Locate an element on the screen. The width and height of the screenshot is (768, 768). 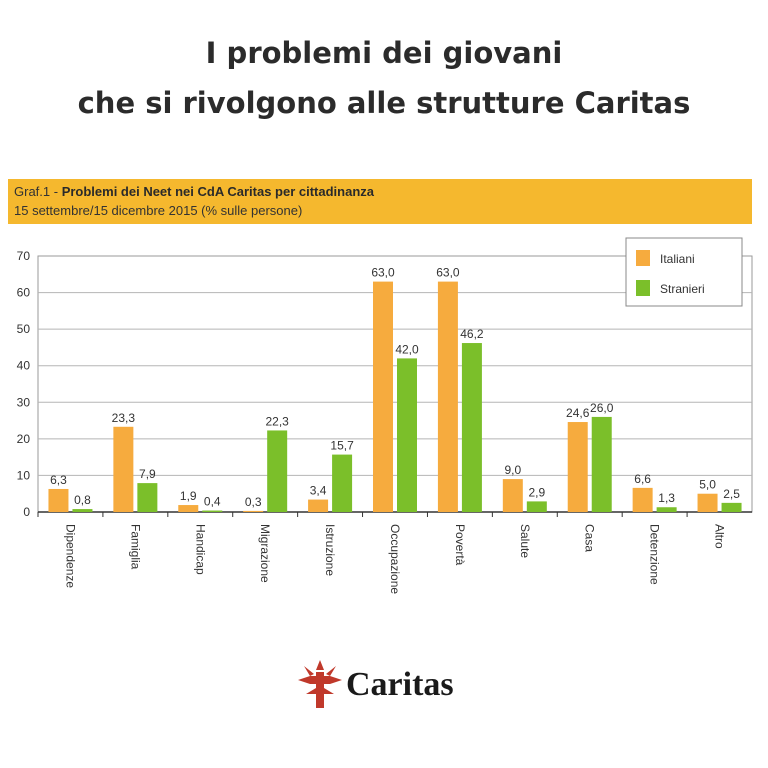
data-label: 0,4 is located at coordinates (212, 502).